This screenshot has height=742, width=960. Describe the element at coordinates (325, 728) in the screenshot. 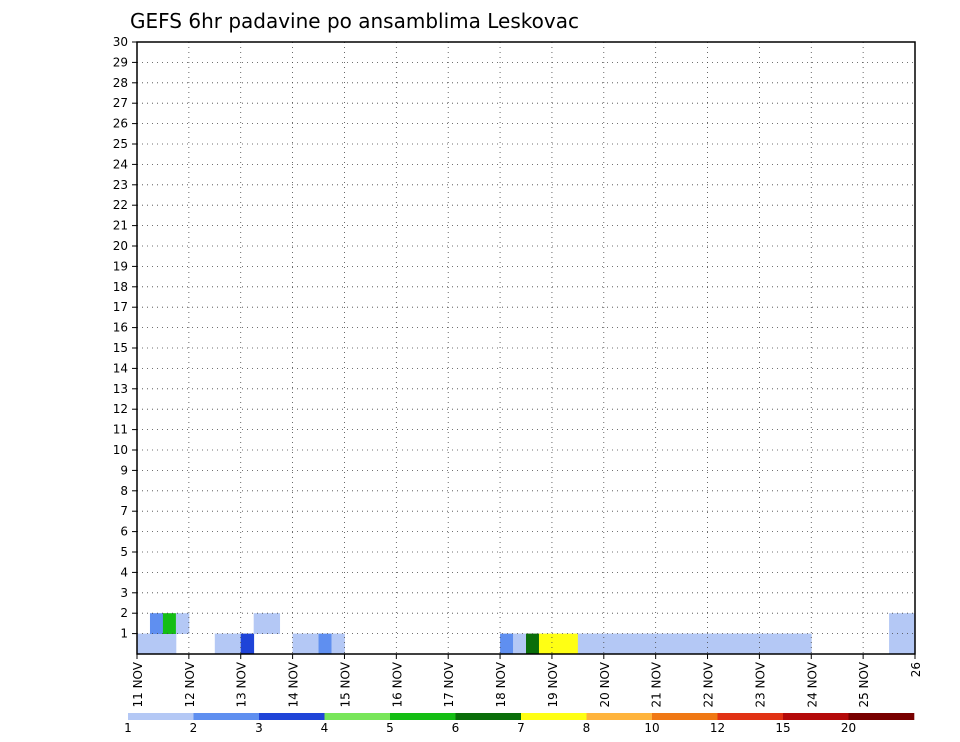

I see `legend-label: 4` at that location.